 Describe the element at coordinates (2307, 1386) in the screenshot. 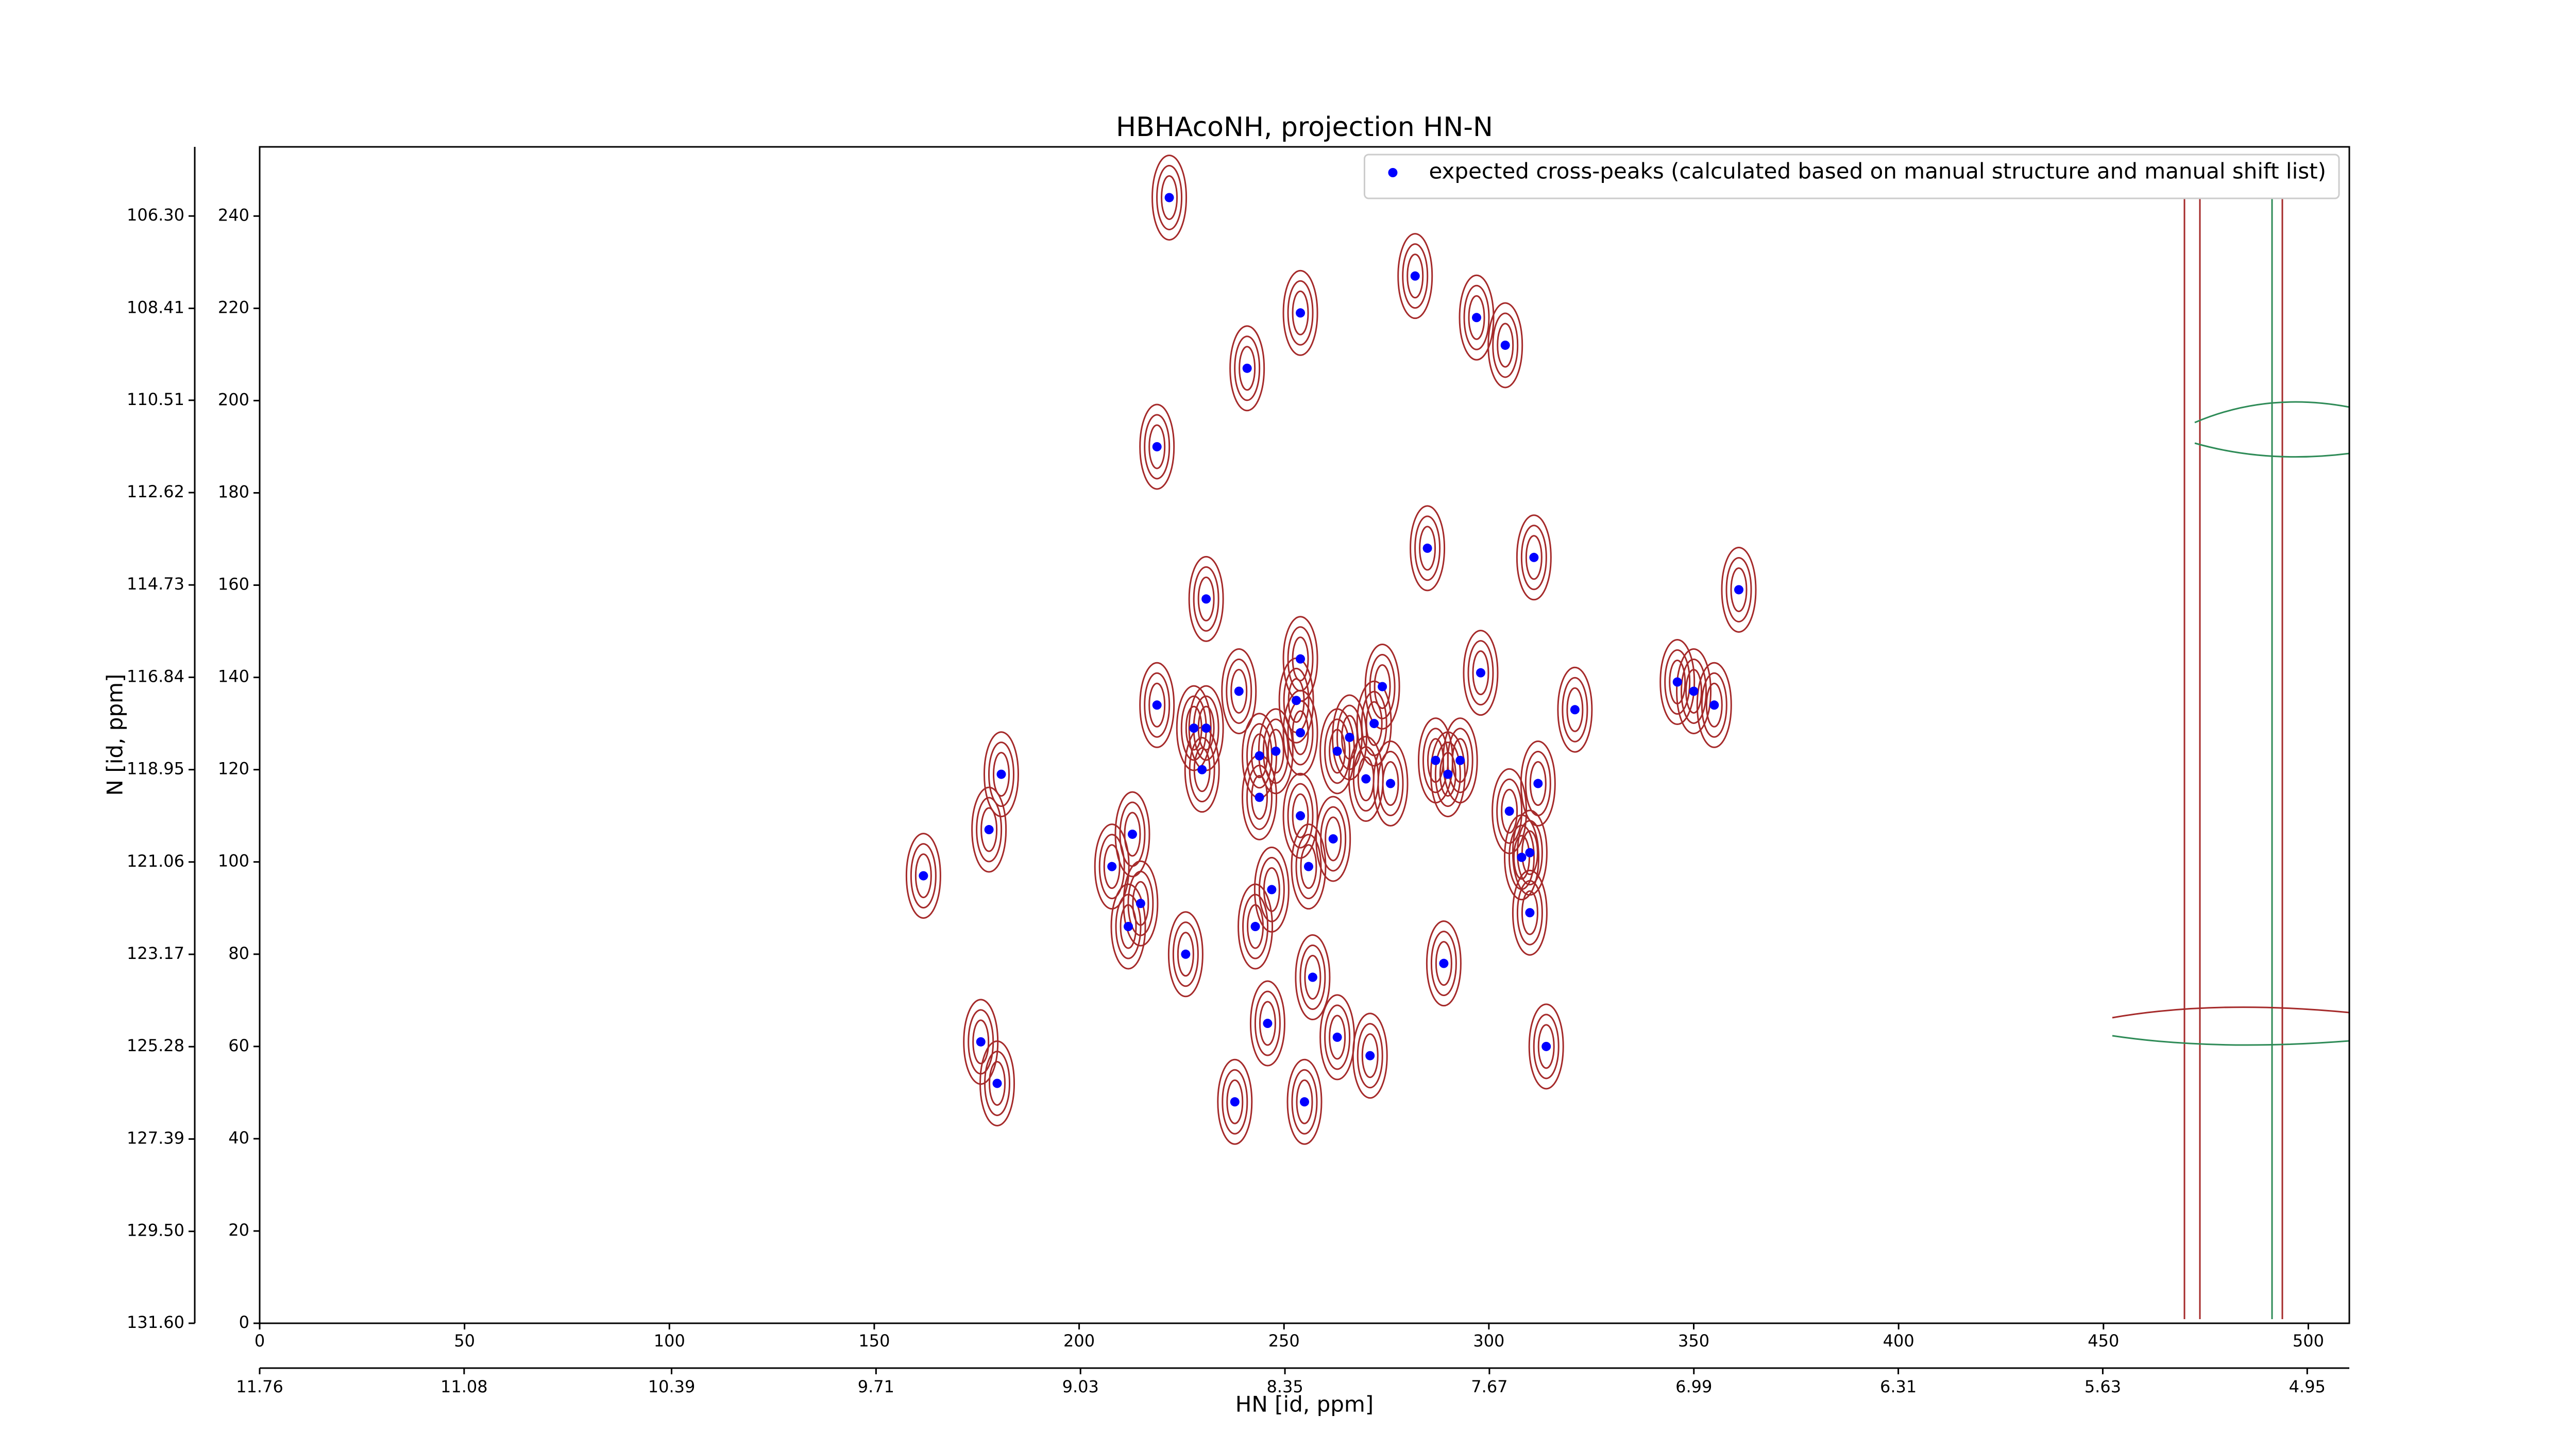

I see `x2-tick-label: 4.95` at that location.